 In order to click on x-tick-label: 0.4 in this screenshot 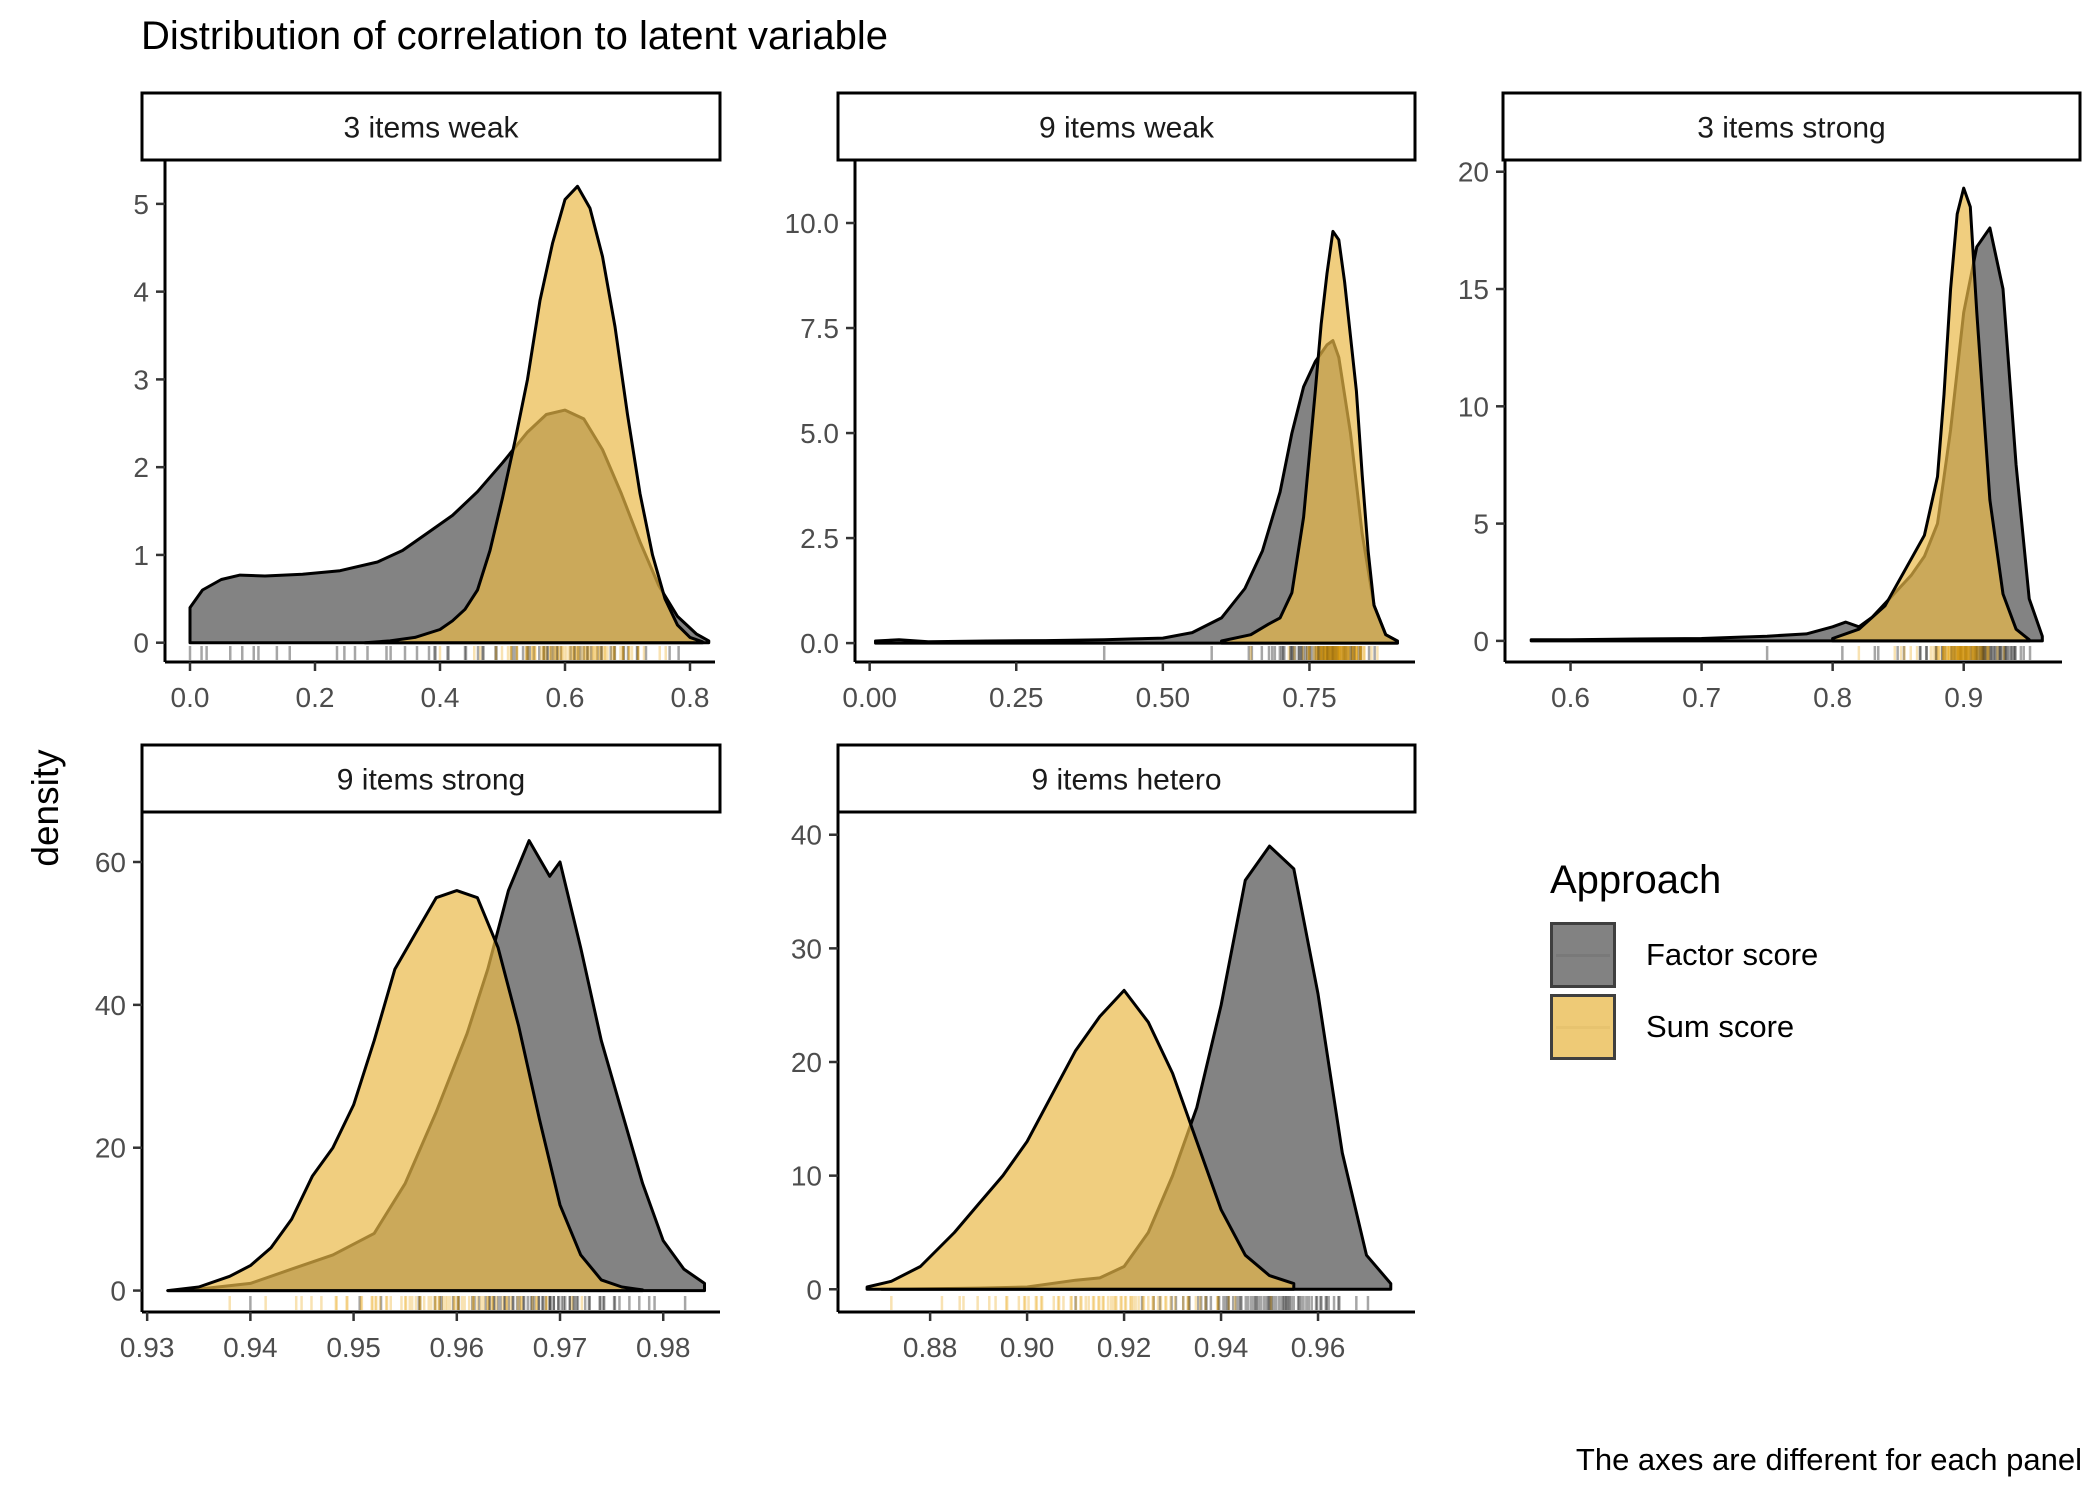, I will do `click(440, 697)`.